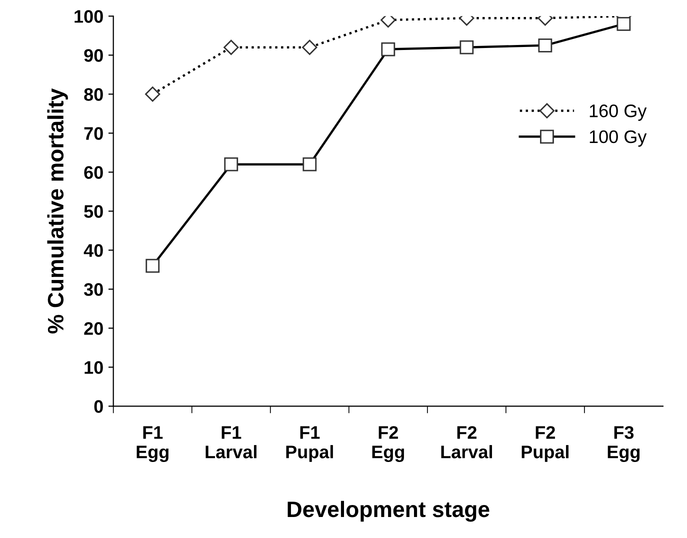  What do you see at coordinates (93, 328) in the screenshot?
I see `y-tick-label: 20` at bounding box center [93, 328].